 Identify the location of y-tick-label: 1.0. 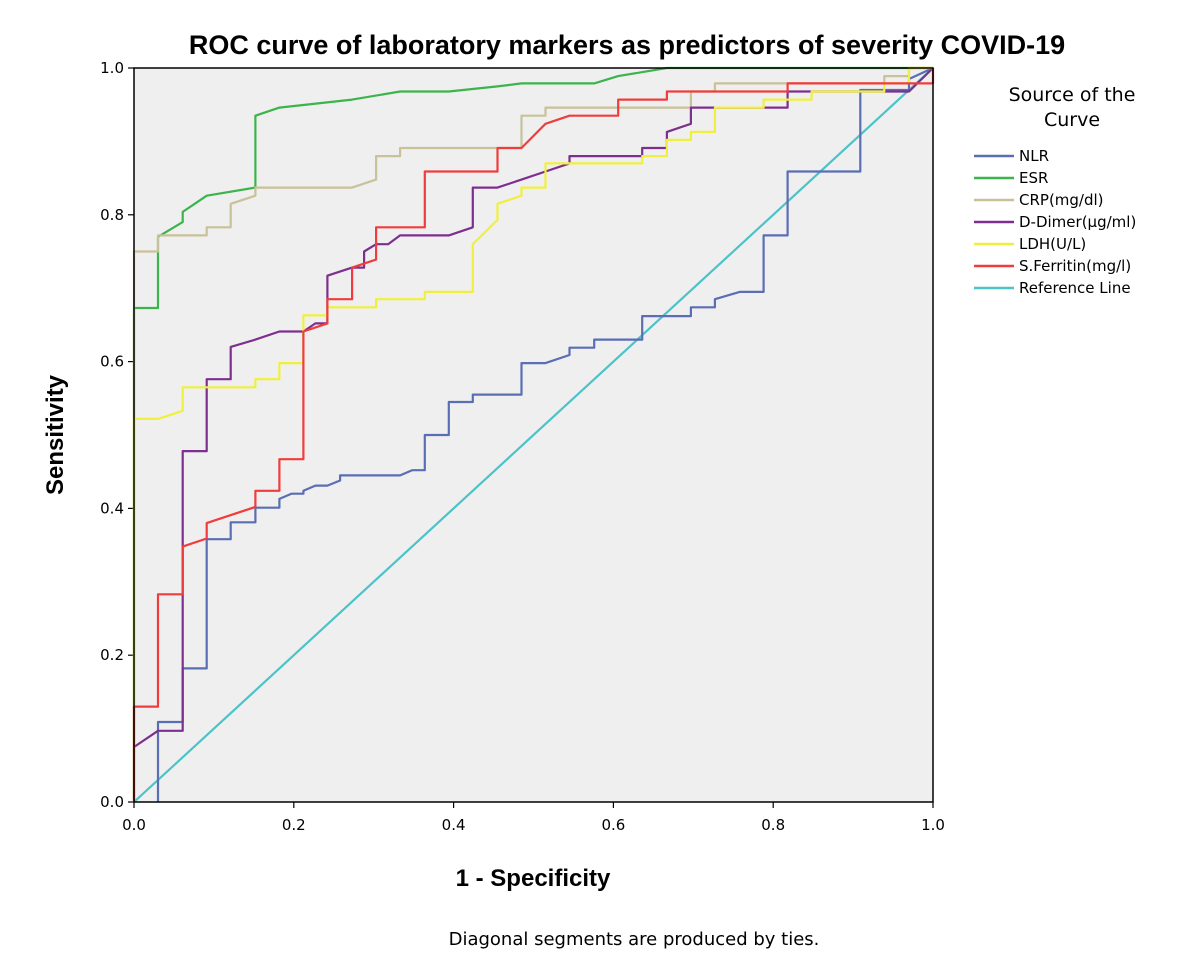
(112, 68).